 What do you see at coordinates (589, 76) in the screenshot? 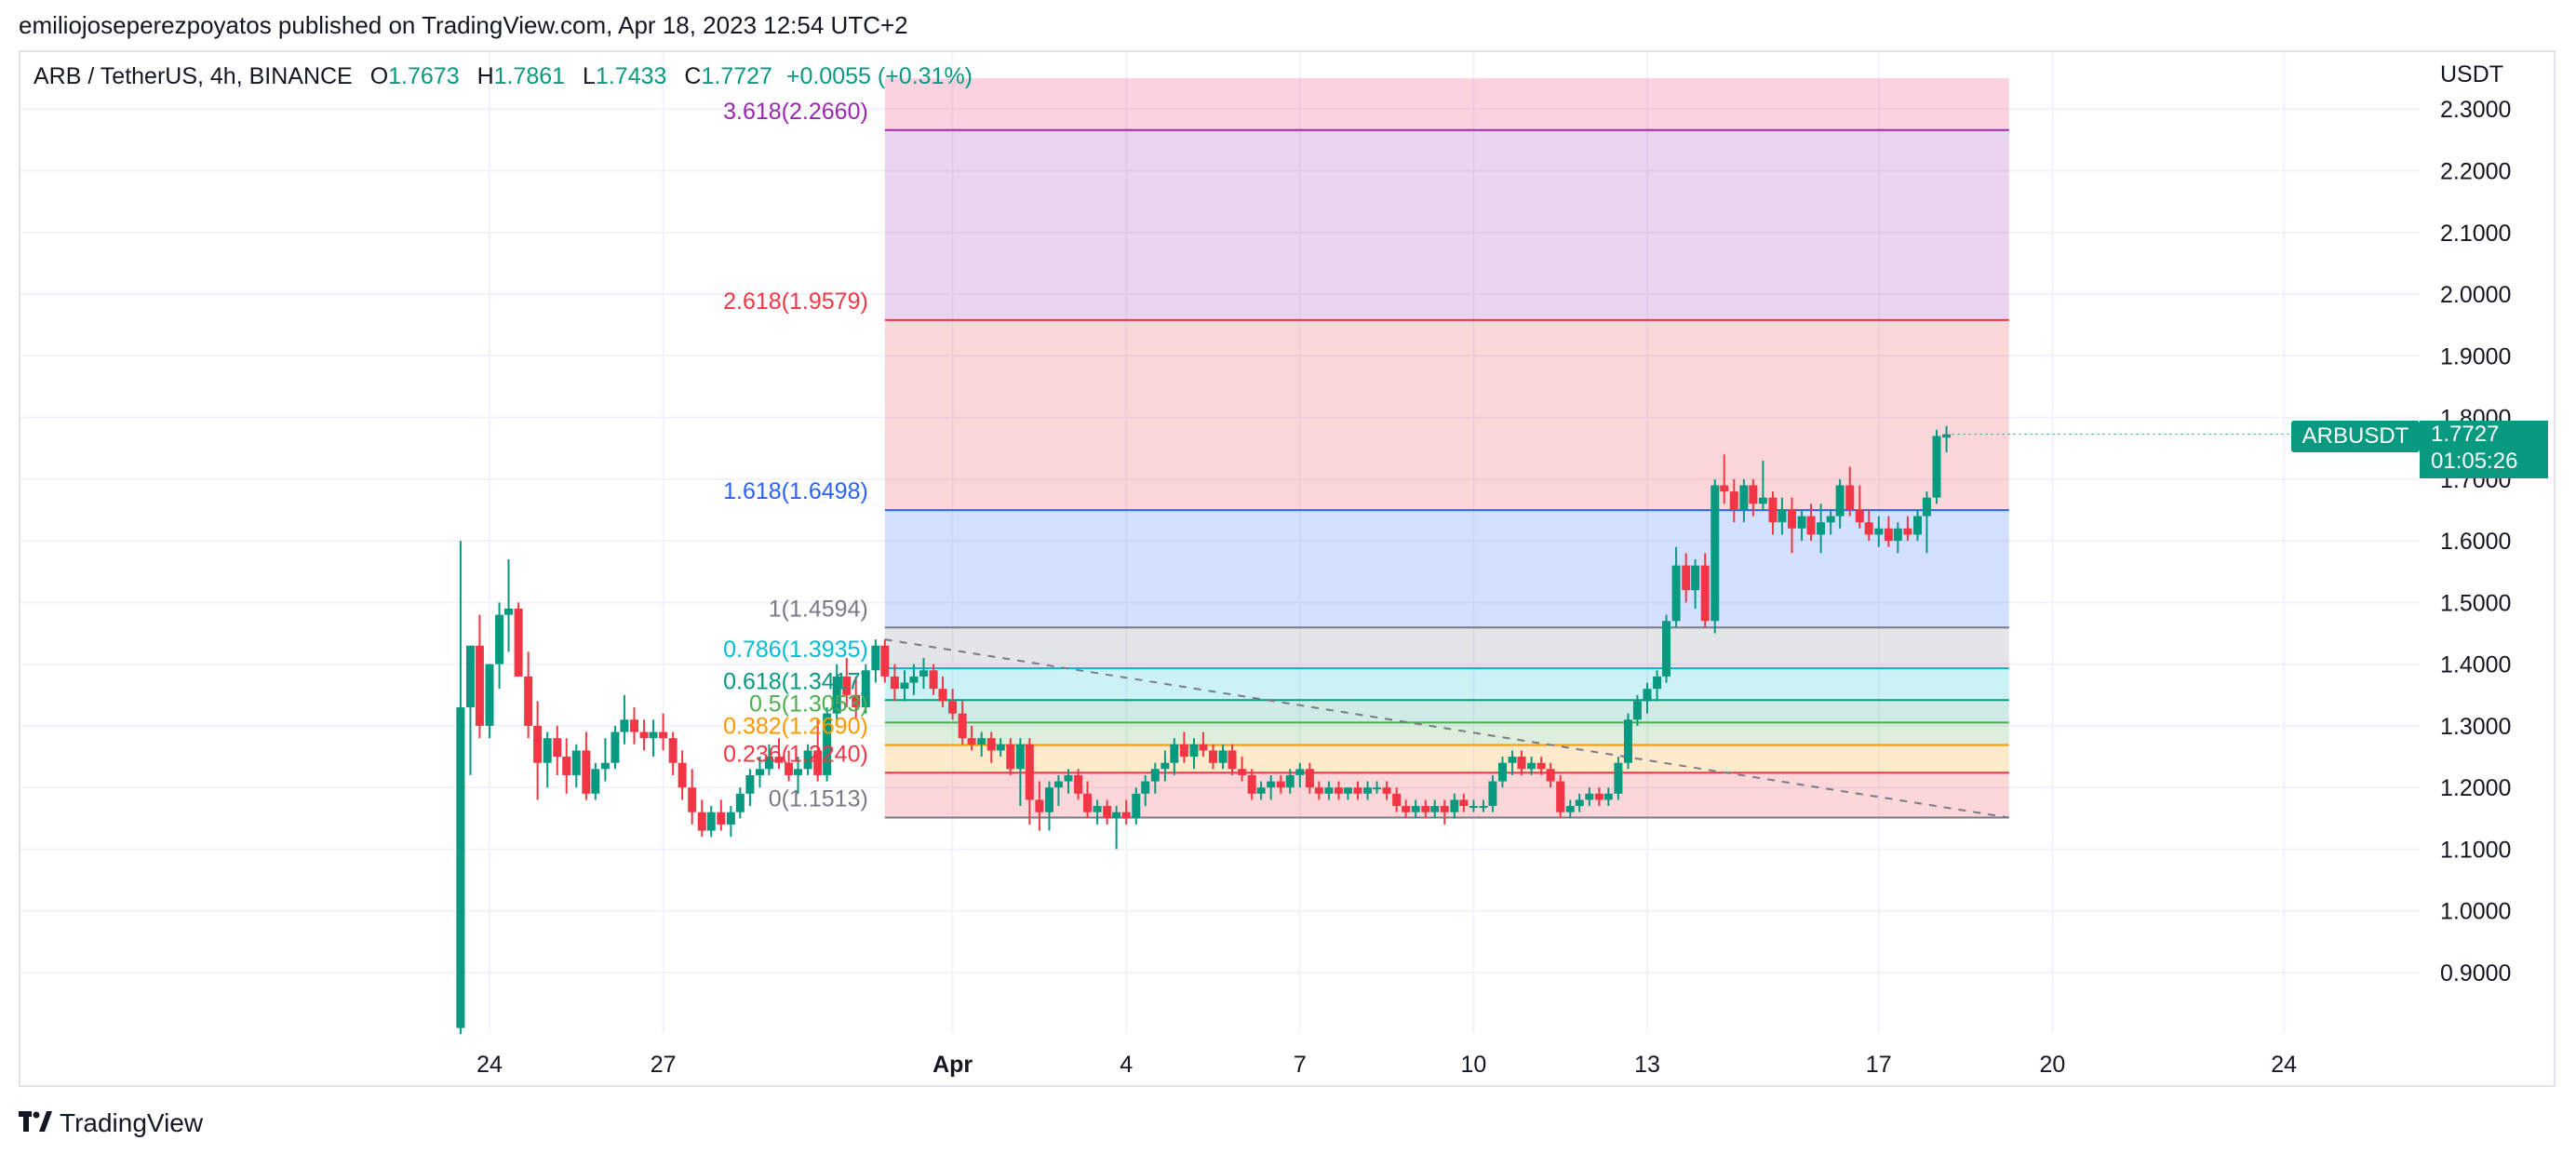
I see `legend-low-label: L` at bounding box center [589, 76].